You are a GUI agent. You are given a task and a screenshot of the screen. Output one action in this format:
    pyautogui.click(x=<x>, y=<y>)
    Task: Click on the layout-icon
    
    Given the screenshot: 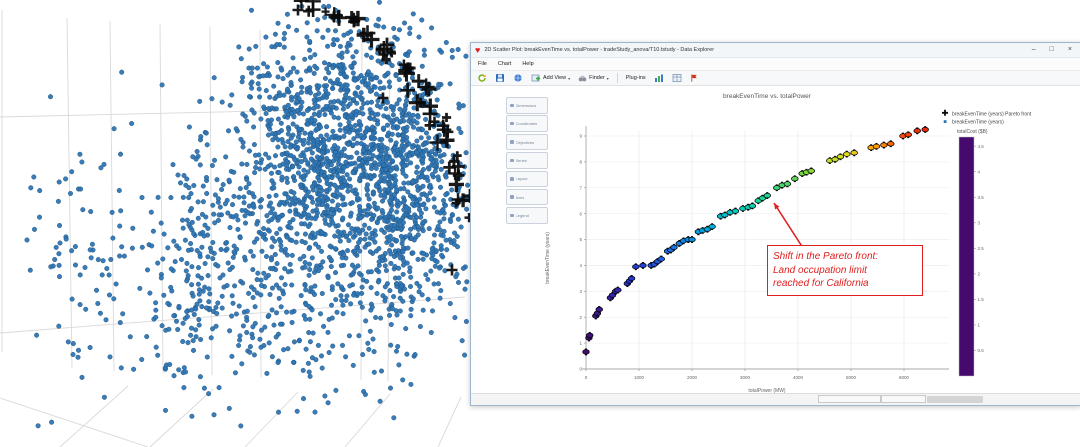 What is the action you would take?
    pyautogui.click(x=512, y=179)
    